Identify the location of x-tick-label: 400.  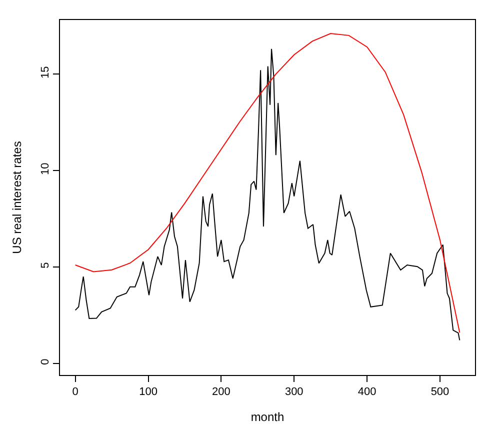
(367, 392).